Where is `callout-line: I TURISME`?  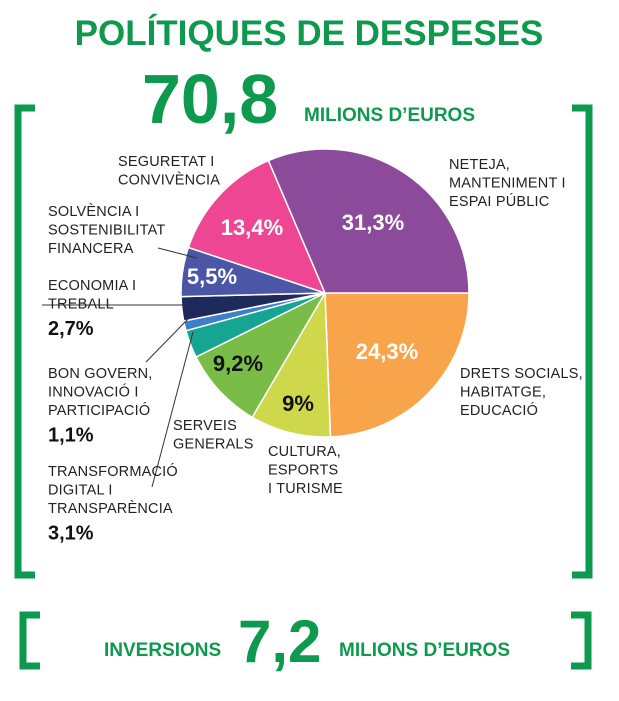 callout-line: I TURISME is located at coordinates (305, 489).